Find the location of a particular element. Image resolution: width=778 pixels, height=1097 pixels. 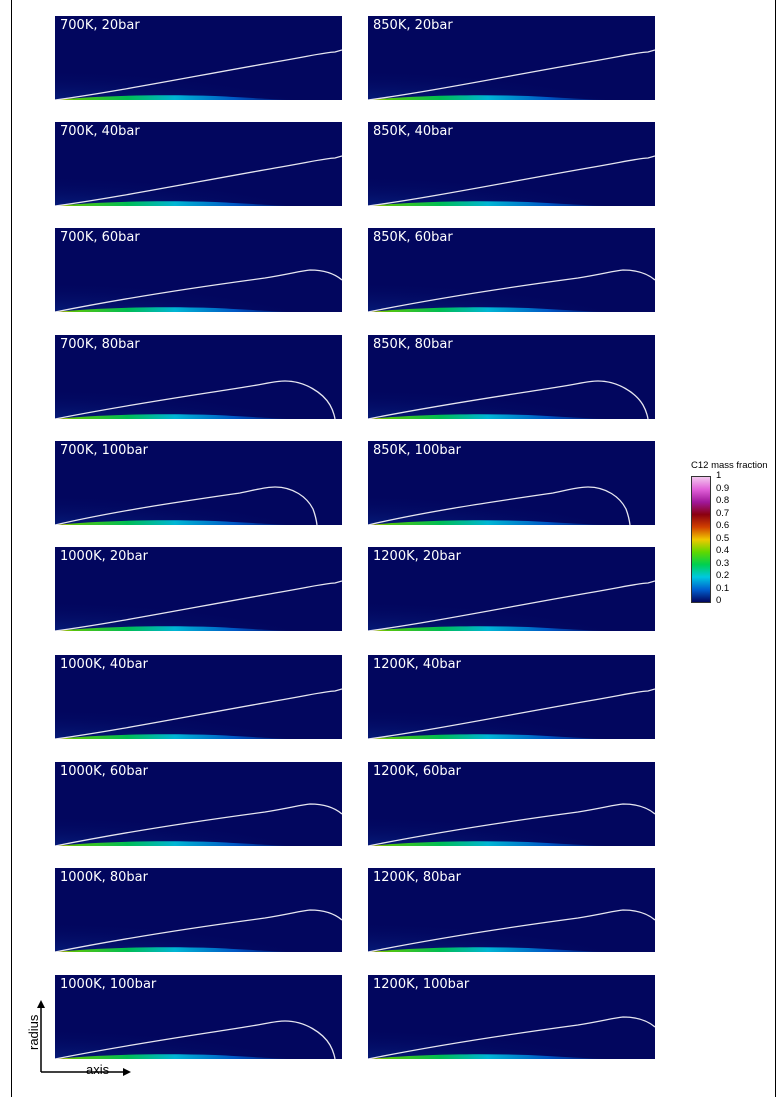

simulation-panel: 1000K, 80bar is located at coordinates (198, 910).